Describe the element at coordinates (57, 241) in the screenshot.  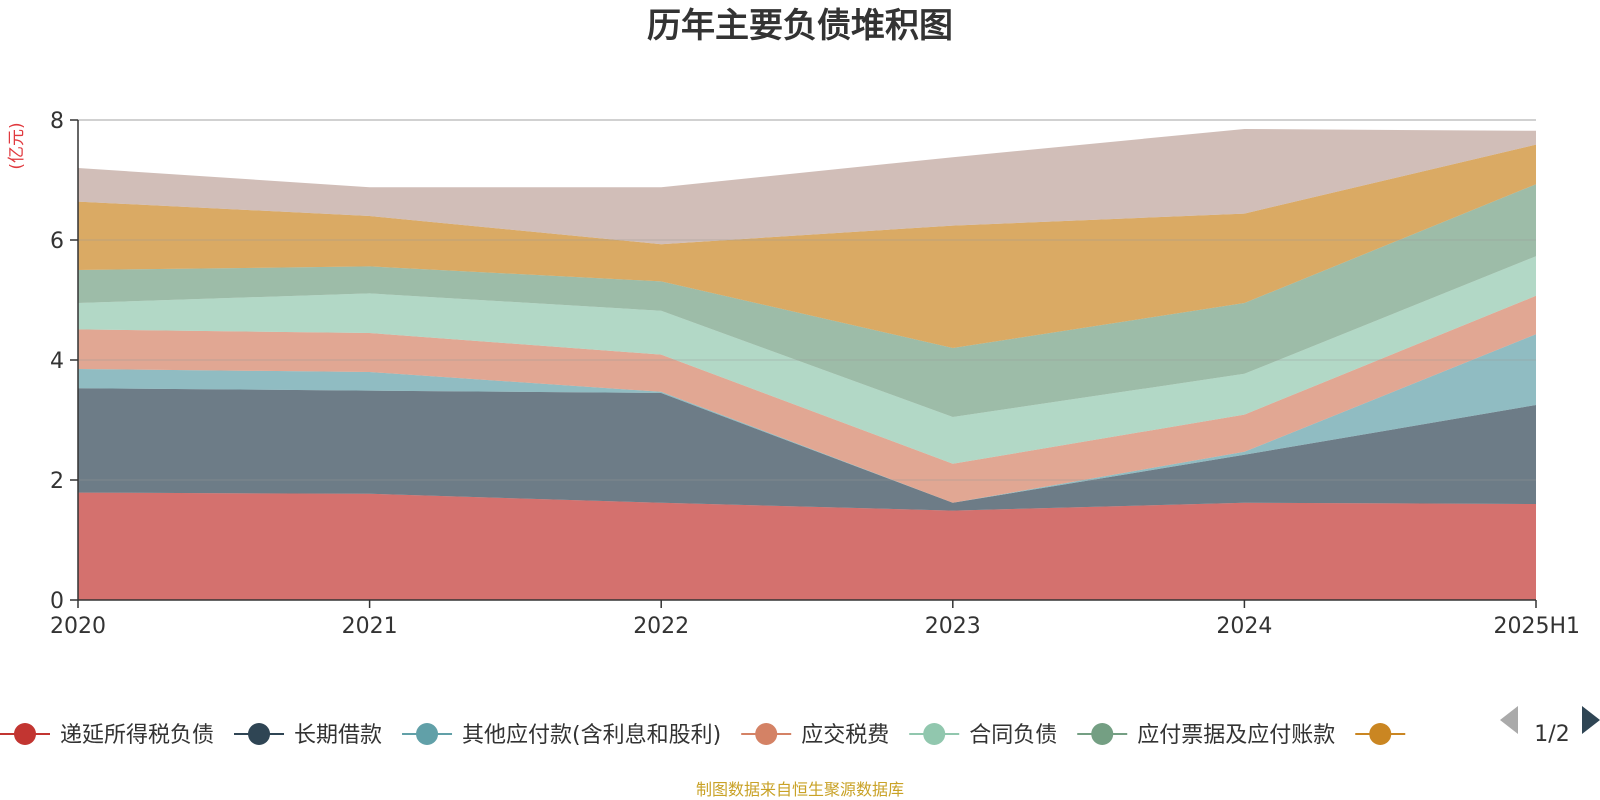
I see `y-tick-label: 6` at that location.